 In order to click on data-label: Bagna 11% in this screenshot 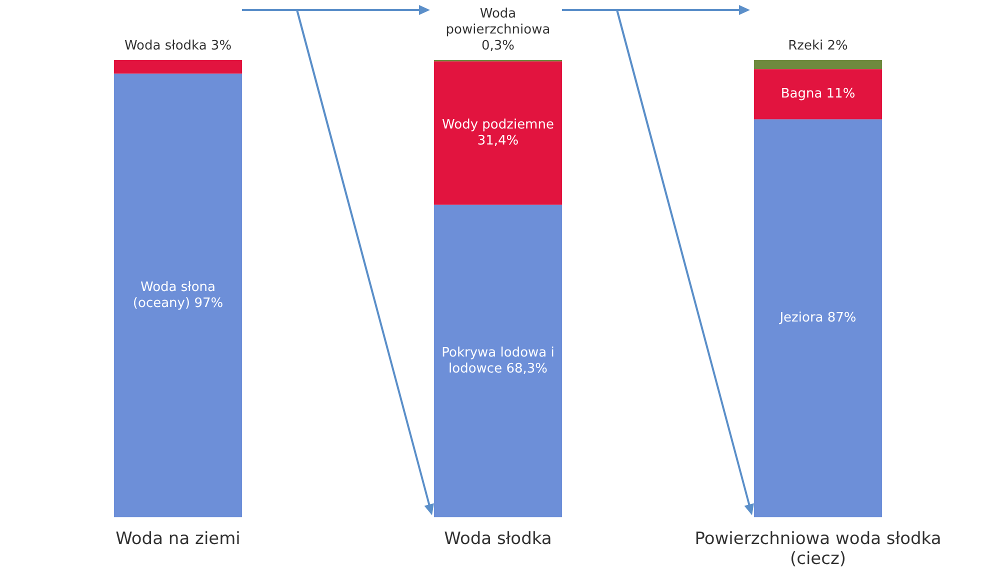, I will do `click(818, 94)`.